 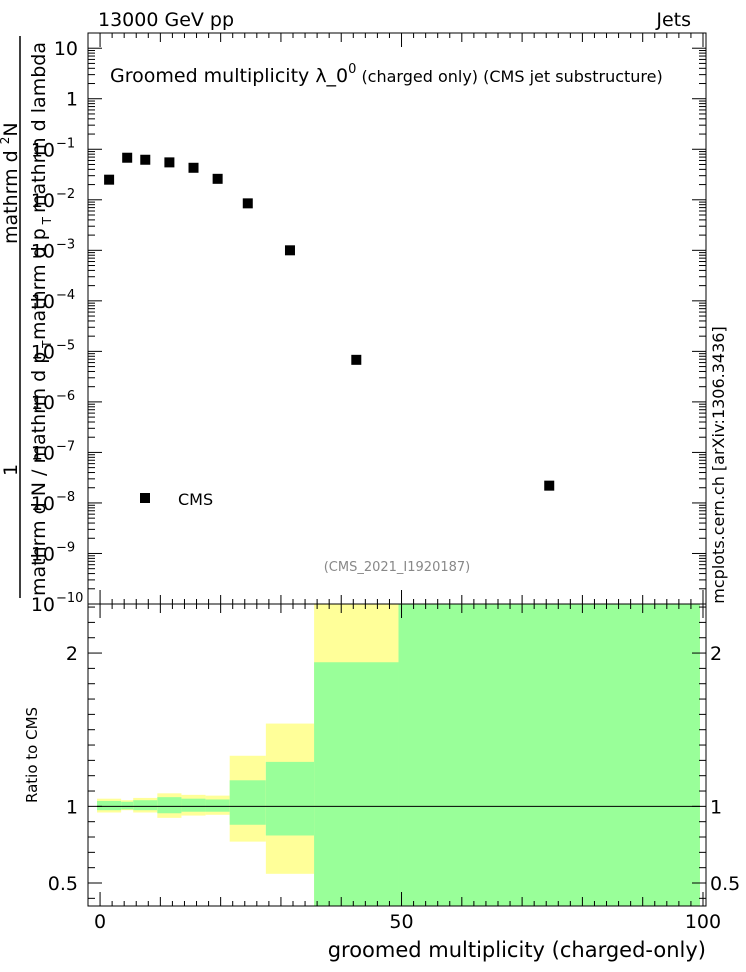 What do you see at coordinates (703, 922) in the screenshot?
I see `x-tick-label: 100` at bounding box center [703, 922].